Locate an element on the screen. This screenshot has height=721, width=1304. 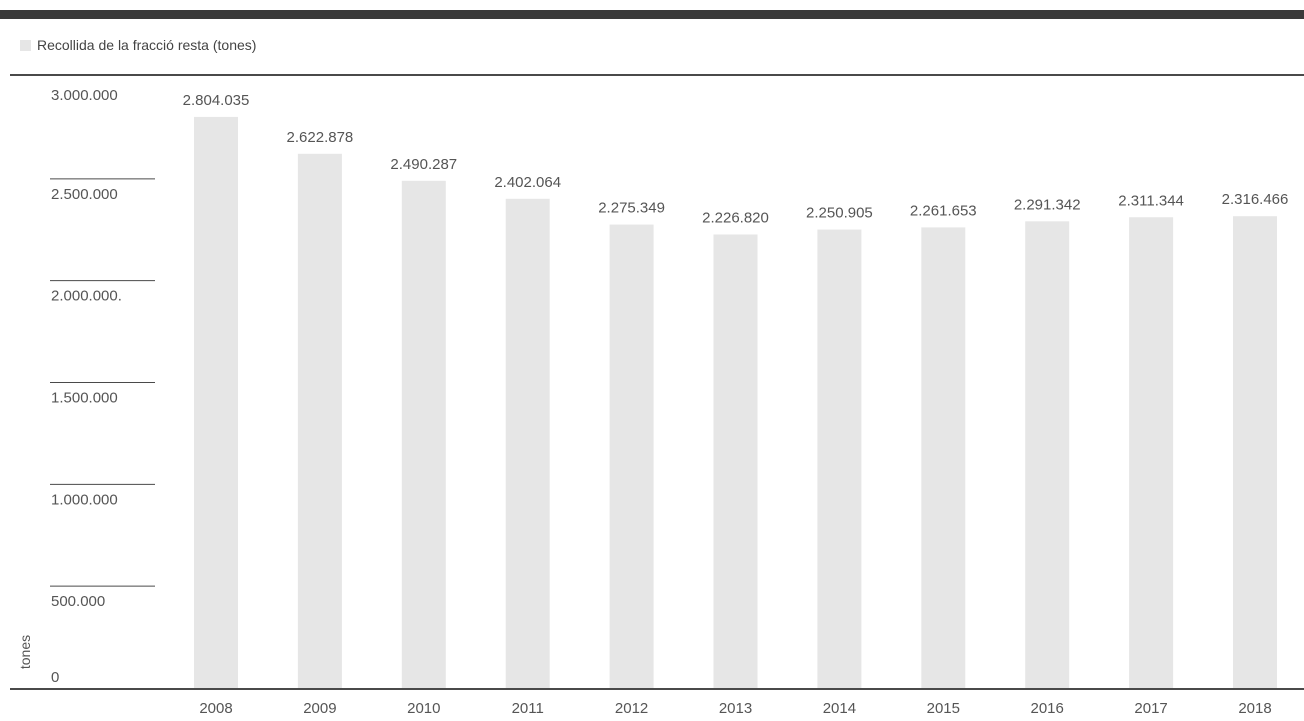
x-tick-label: 2014 is located at coordinates (839, 708).